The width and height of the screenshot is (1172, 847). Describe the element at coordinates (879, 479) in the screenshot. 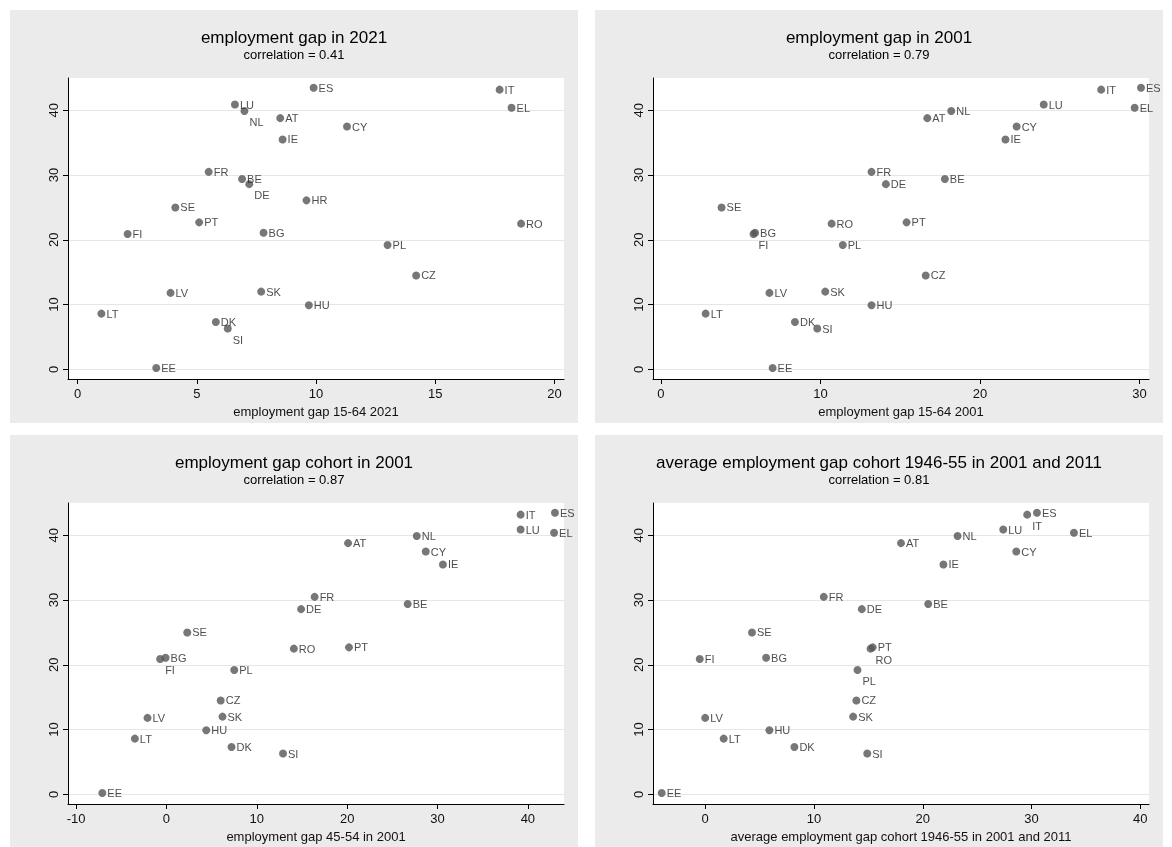

I see `chart-subtitle: correlation = 0.81` at that location.